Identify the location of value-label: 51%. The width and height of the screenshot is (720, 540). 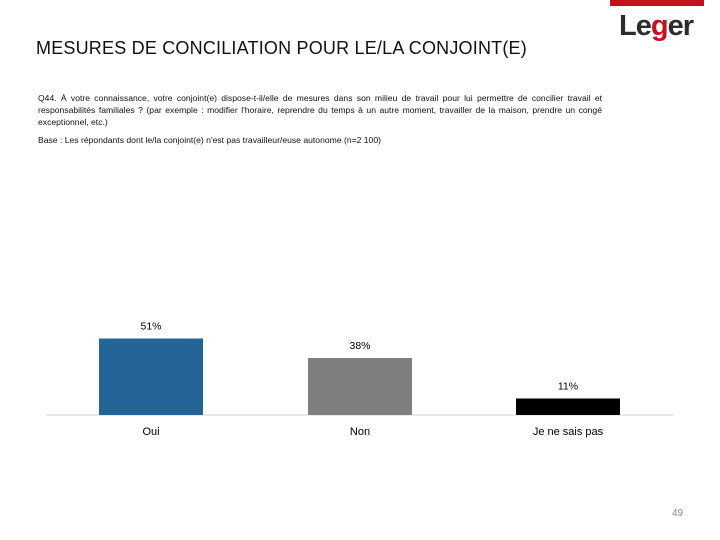
(150, 327).